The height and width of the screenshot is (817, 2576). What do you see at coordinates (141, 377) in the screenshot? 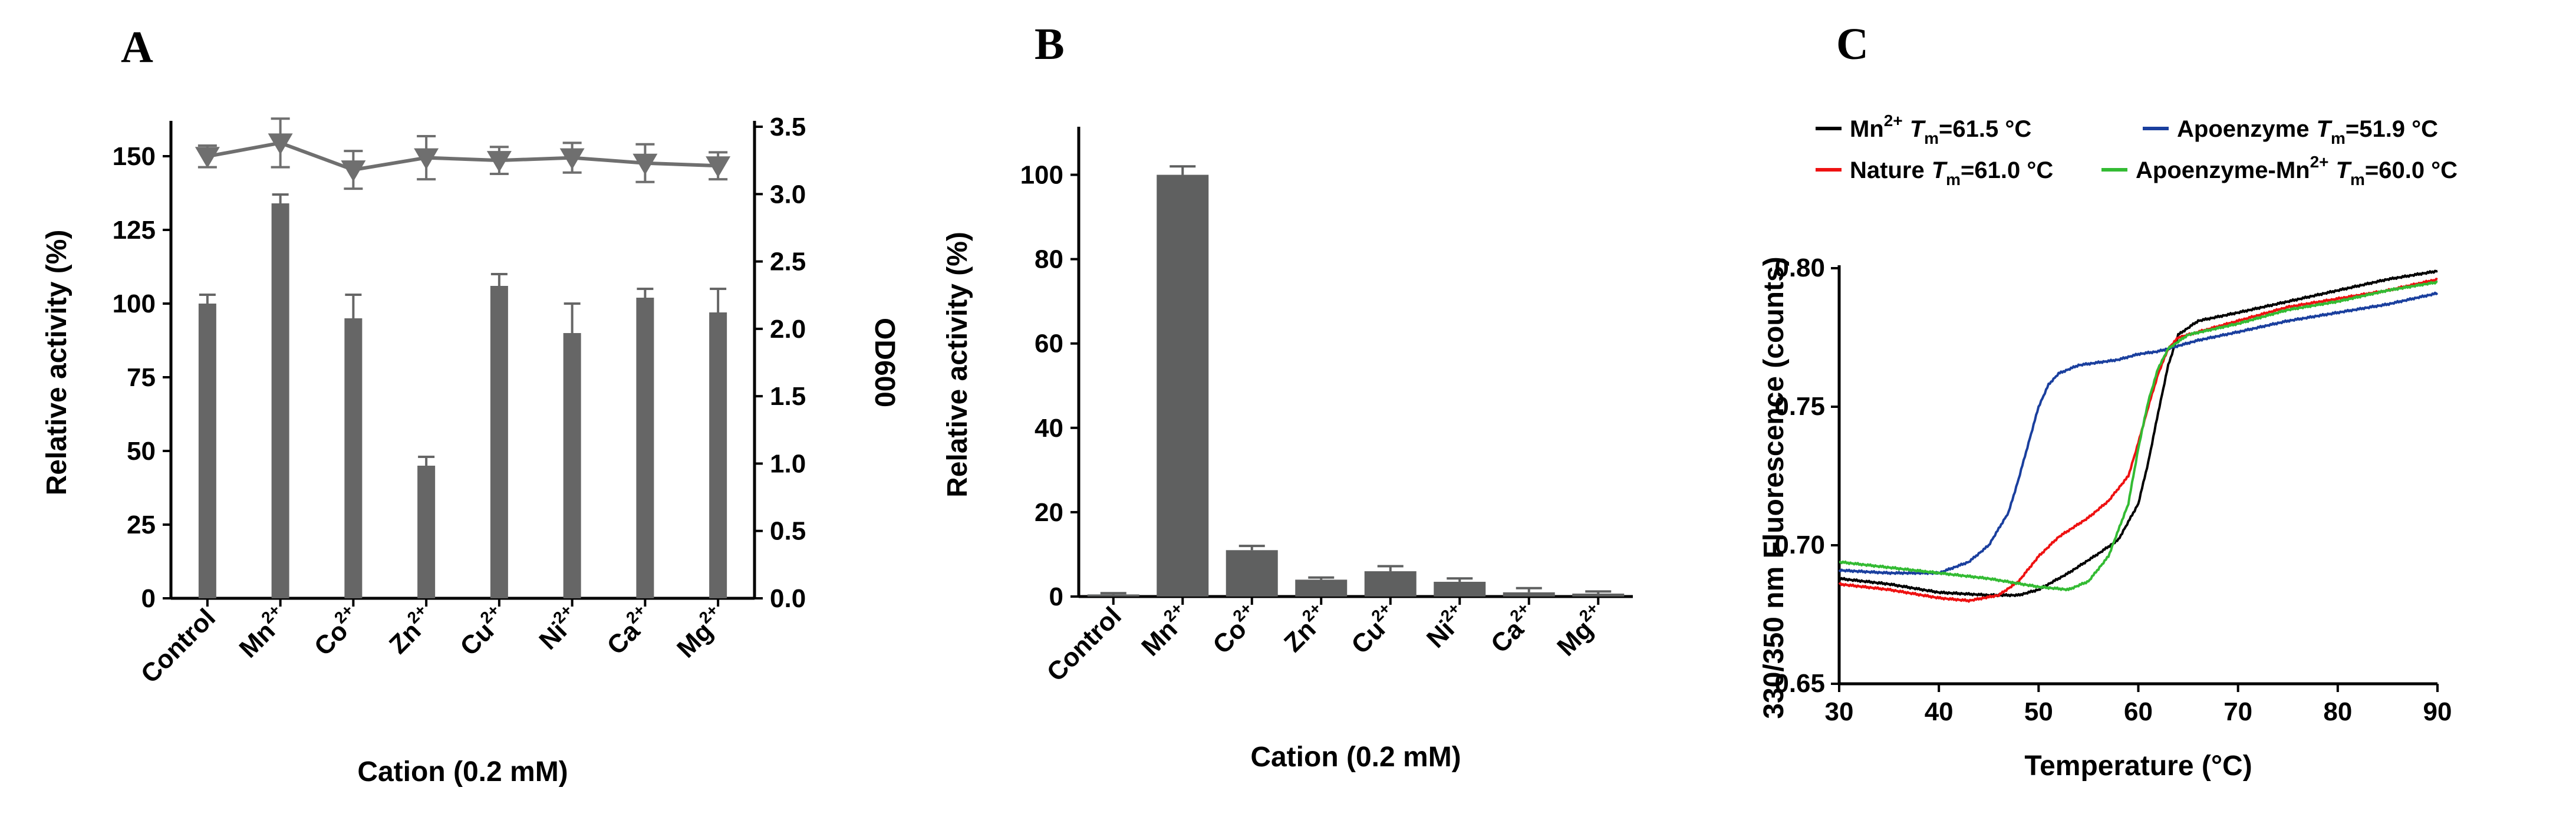
I see `y-tick-label: 75` at bounding box center [141, 377].